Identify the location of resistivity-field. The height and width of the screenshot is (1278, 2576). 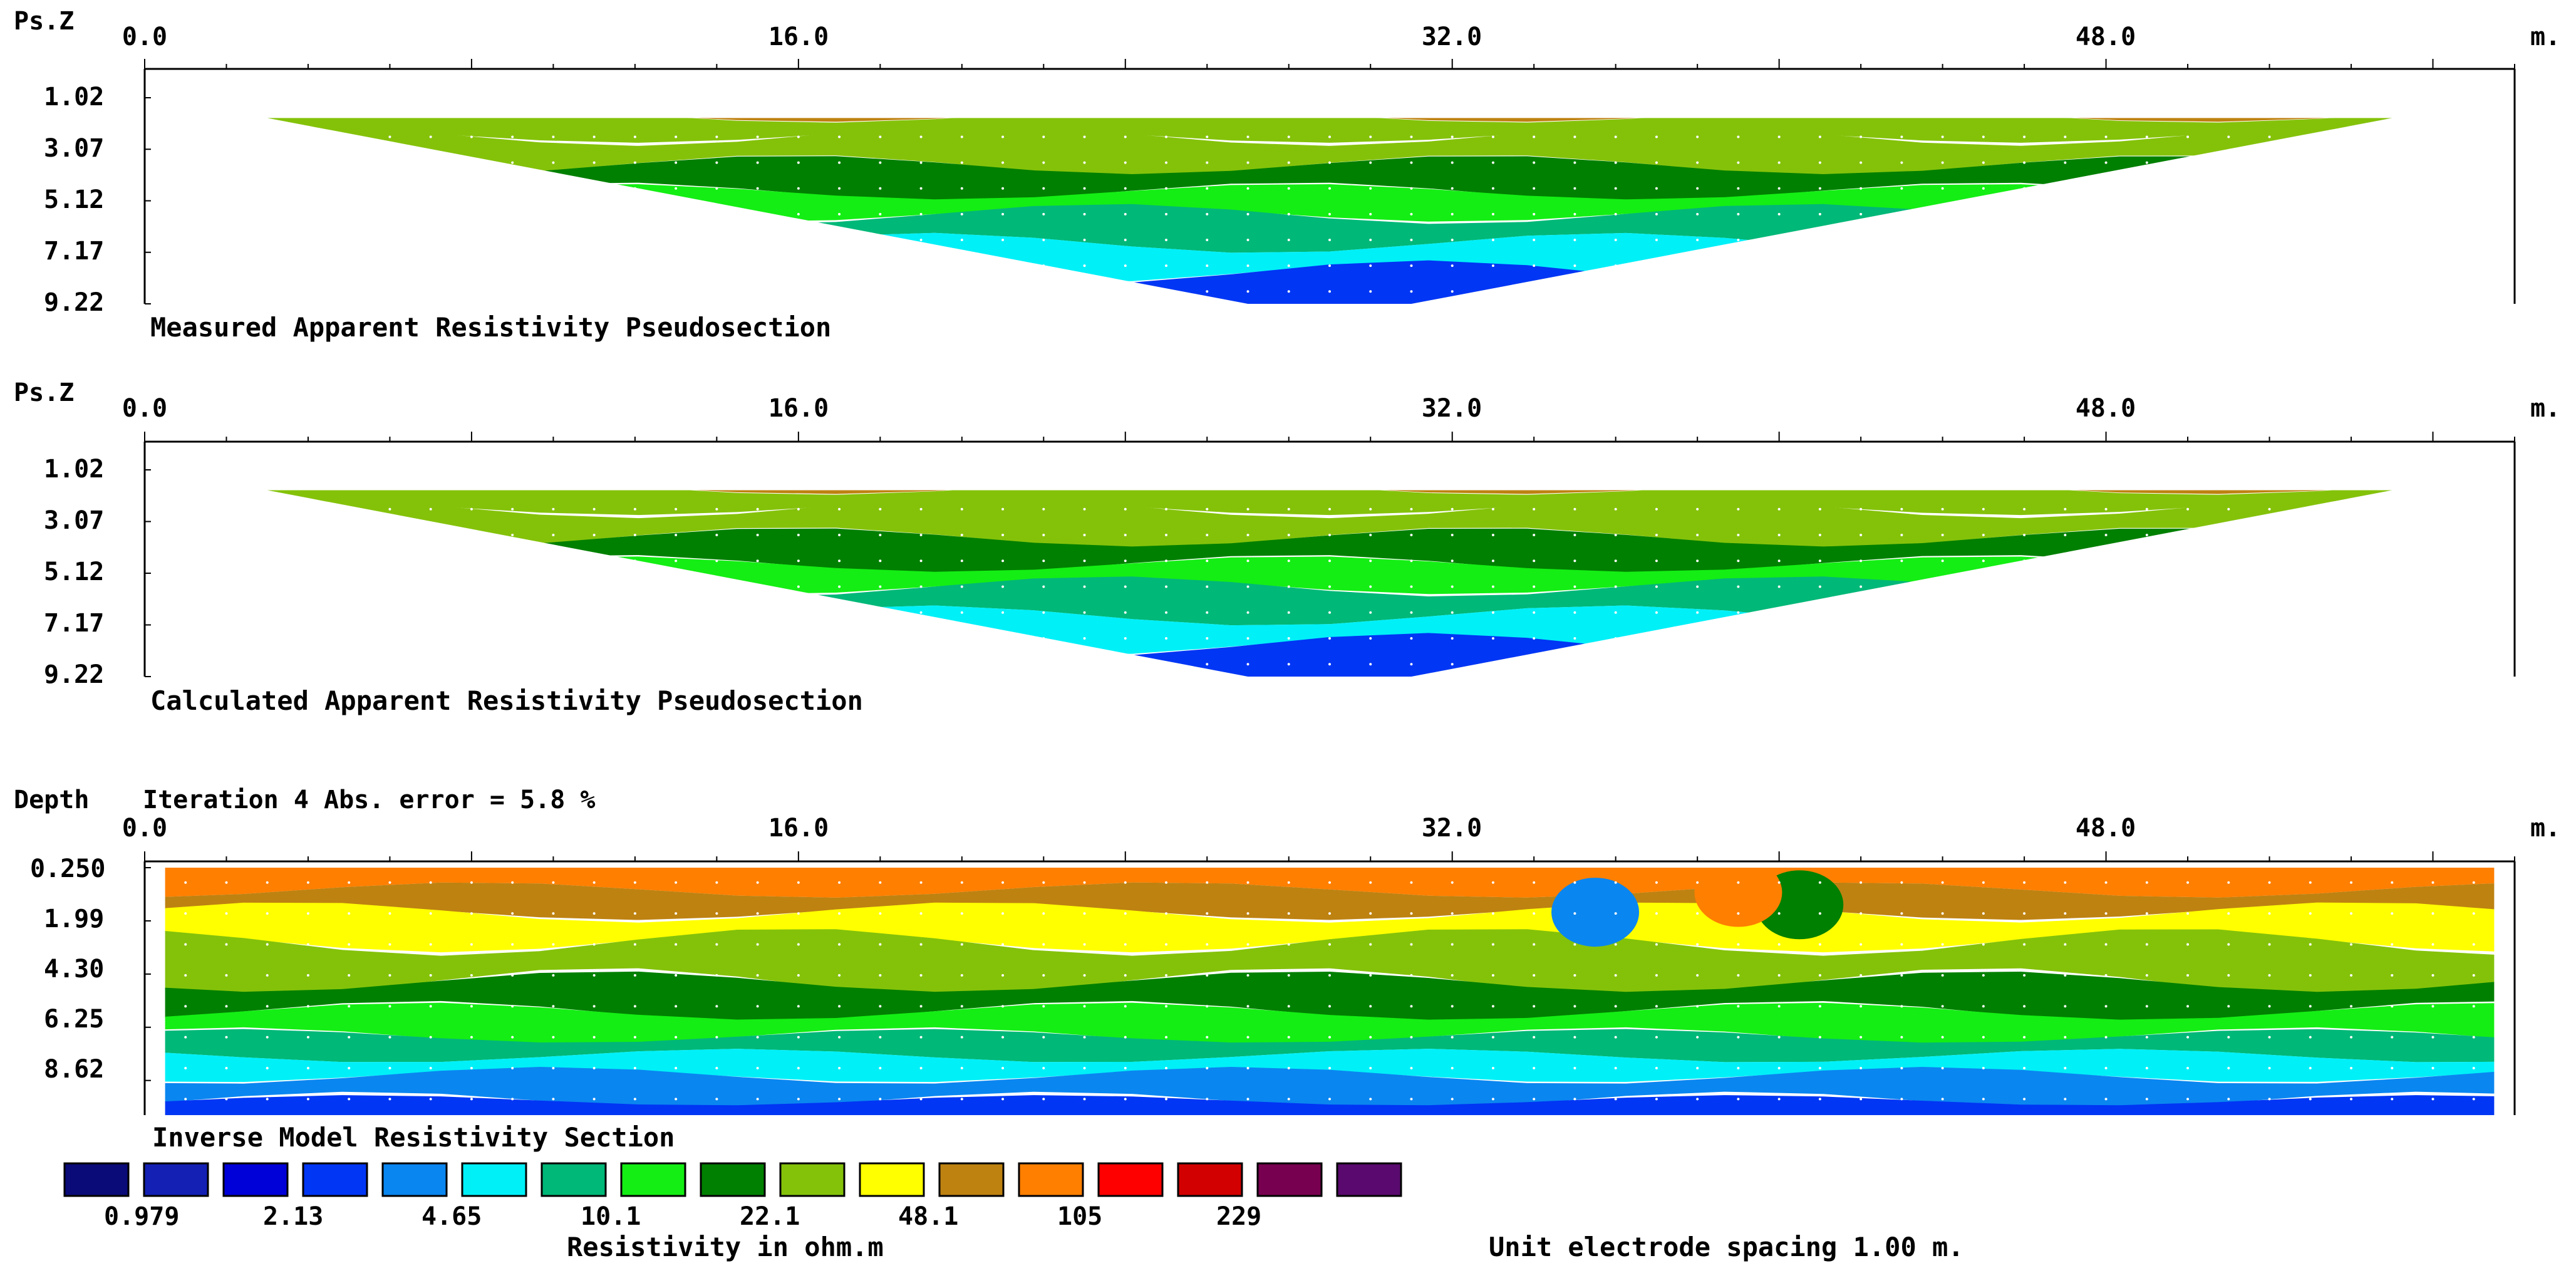
(1288, 579).